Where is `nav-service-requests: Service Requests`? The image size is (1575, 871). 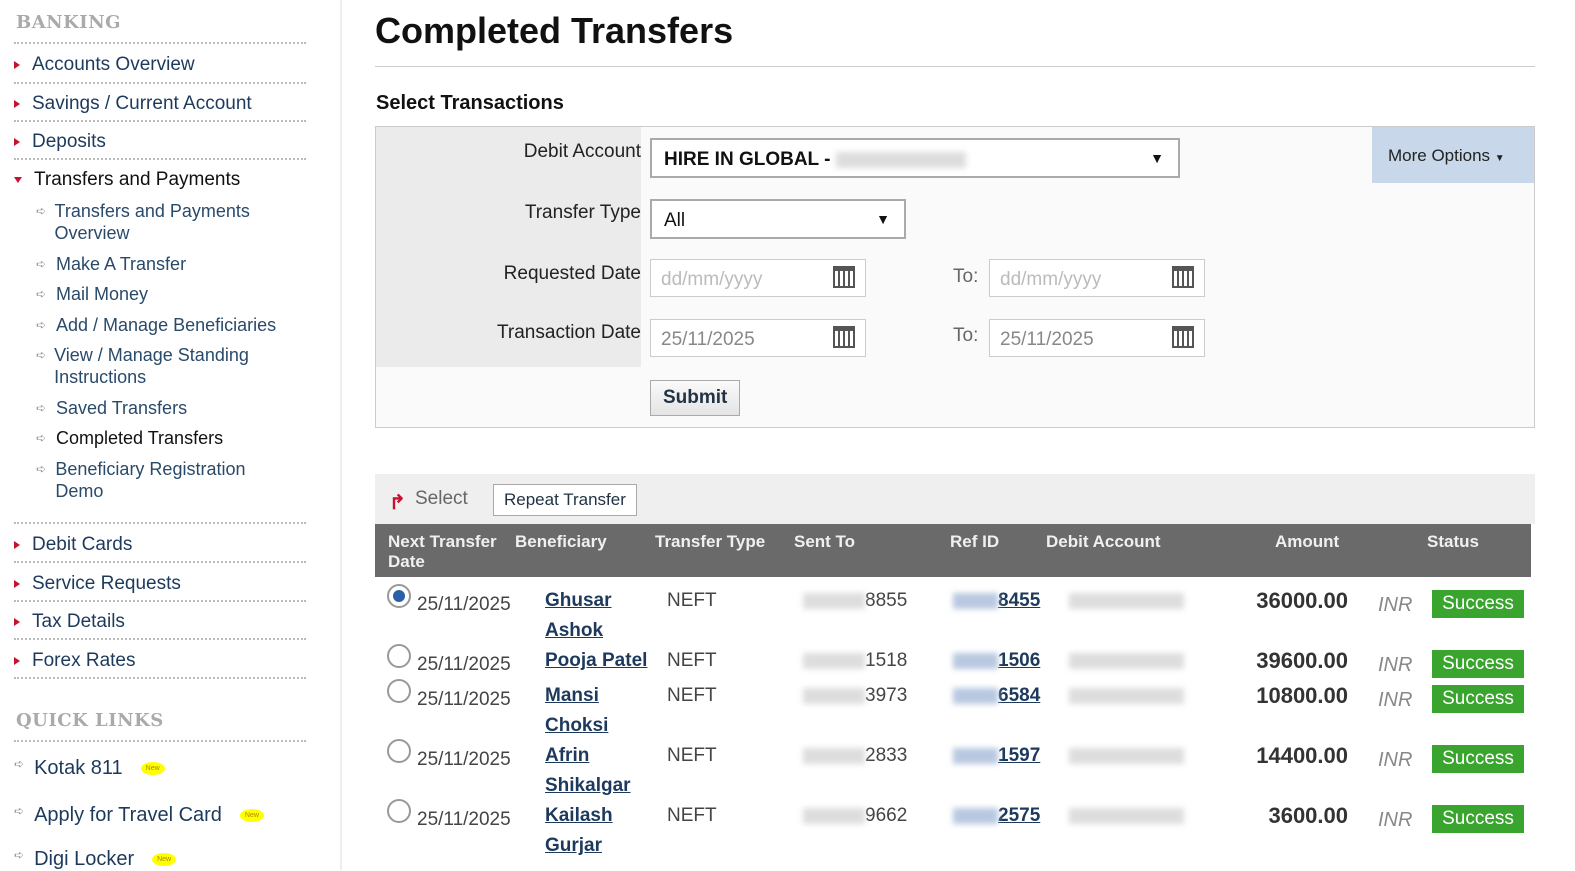
nav-service-requests: Service Requests is located at coordinates (97, 584).